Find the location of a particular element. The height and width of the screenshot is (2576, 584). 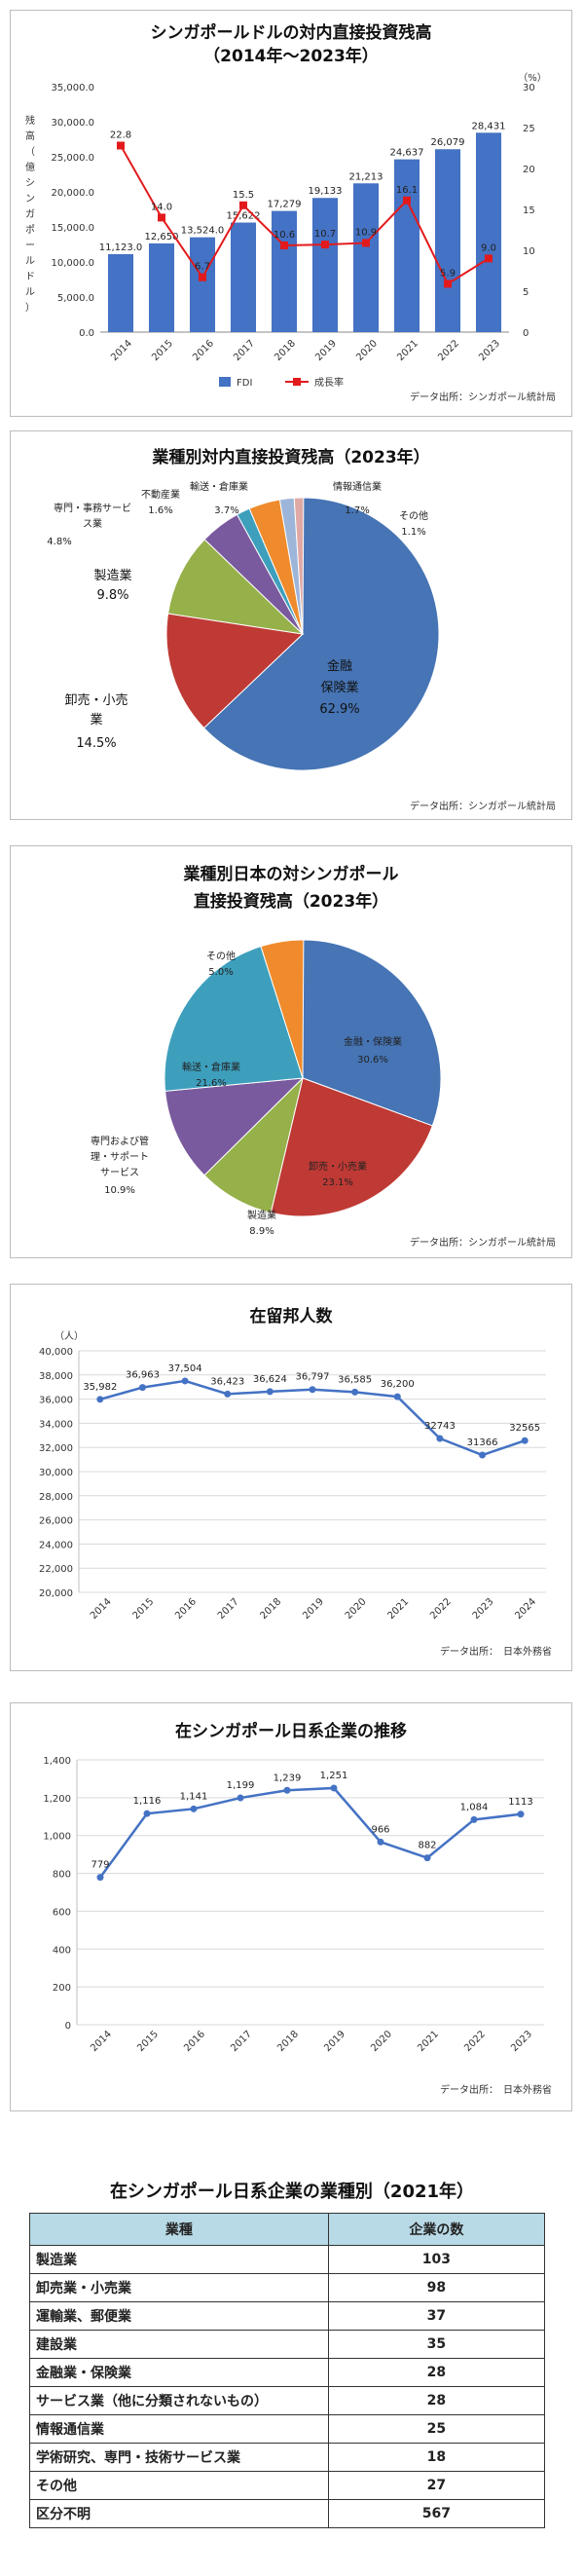

company-count-cell: 103 is located at coordinates (437, 2259).